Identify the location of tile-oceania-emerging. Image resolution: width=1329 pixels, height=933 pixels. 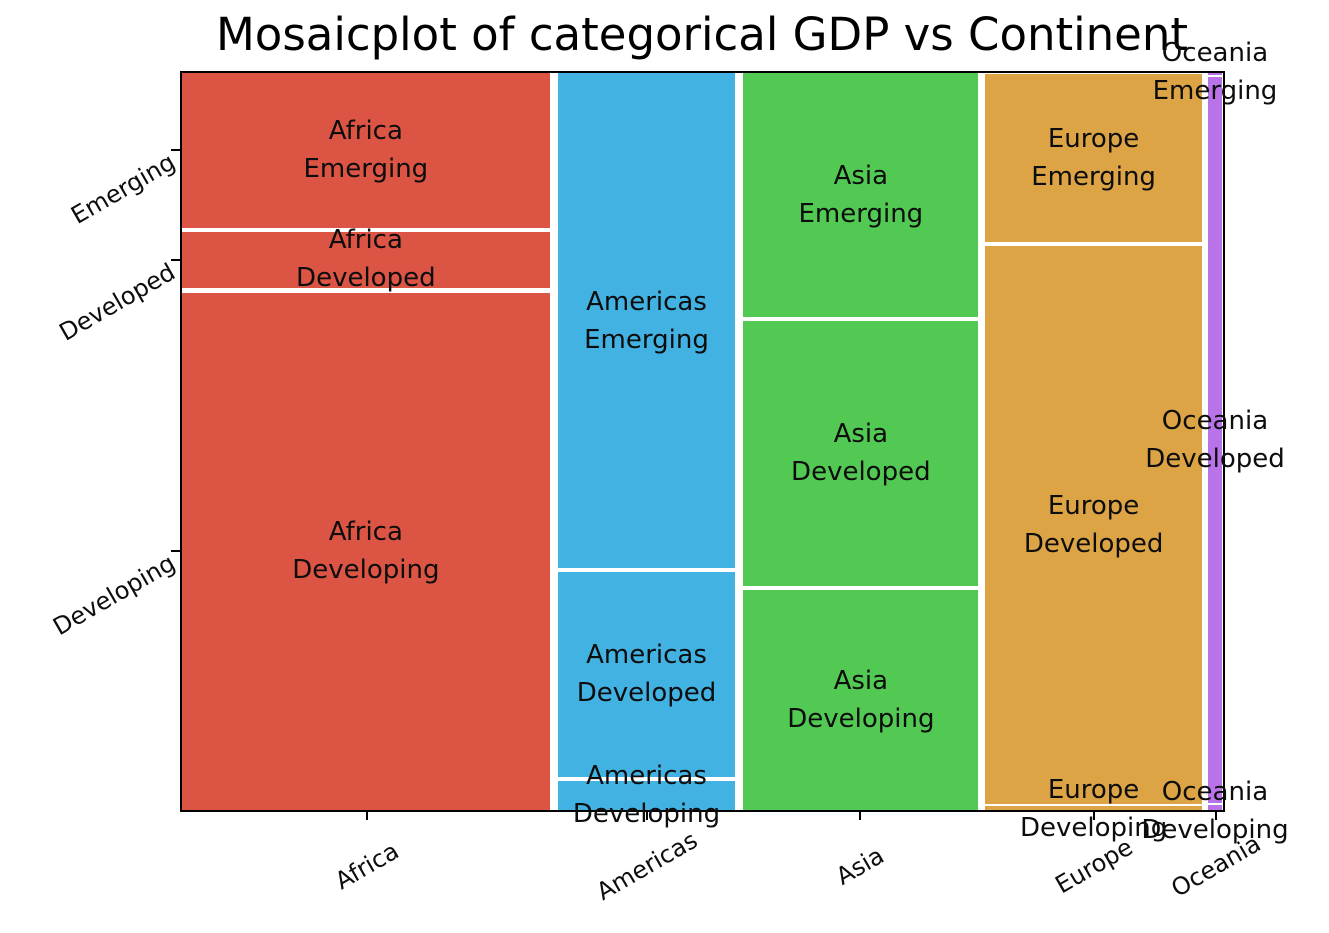
(1215, 74).